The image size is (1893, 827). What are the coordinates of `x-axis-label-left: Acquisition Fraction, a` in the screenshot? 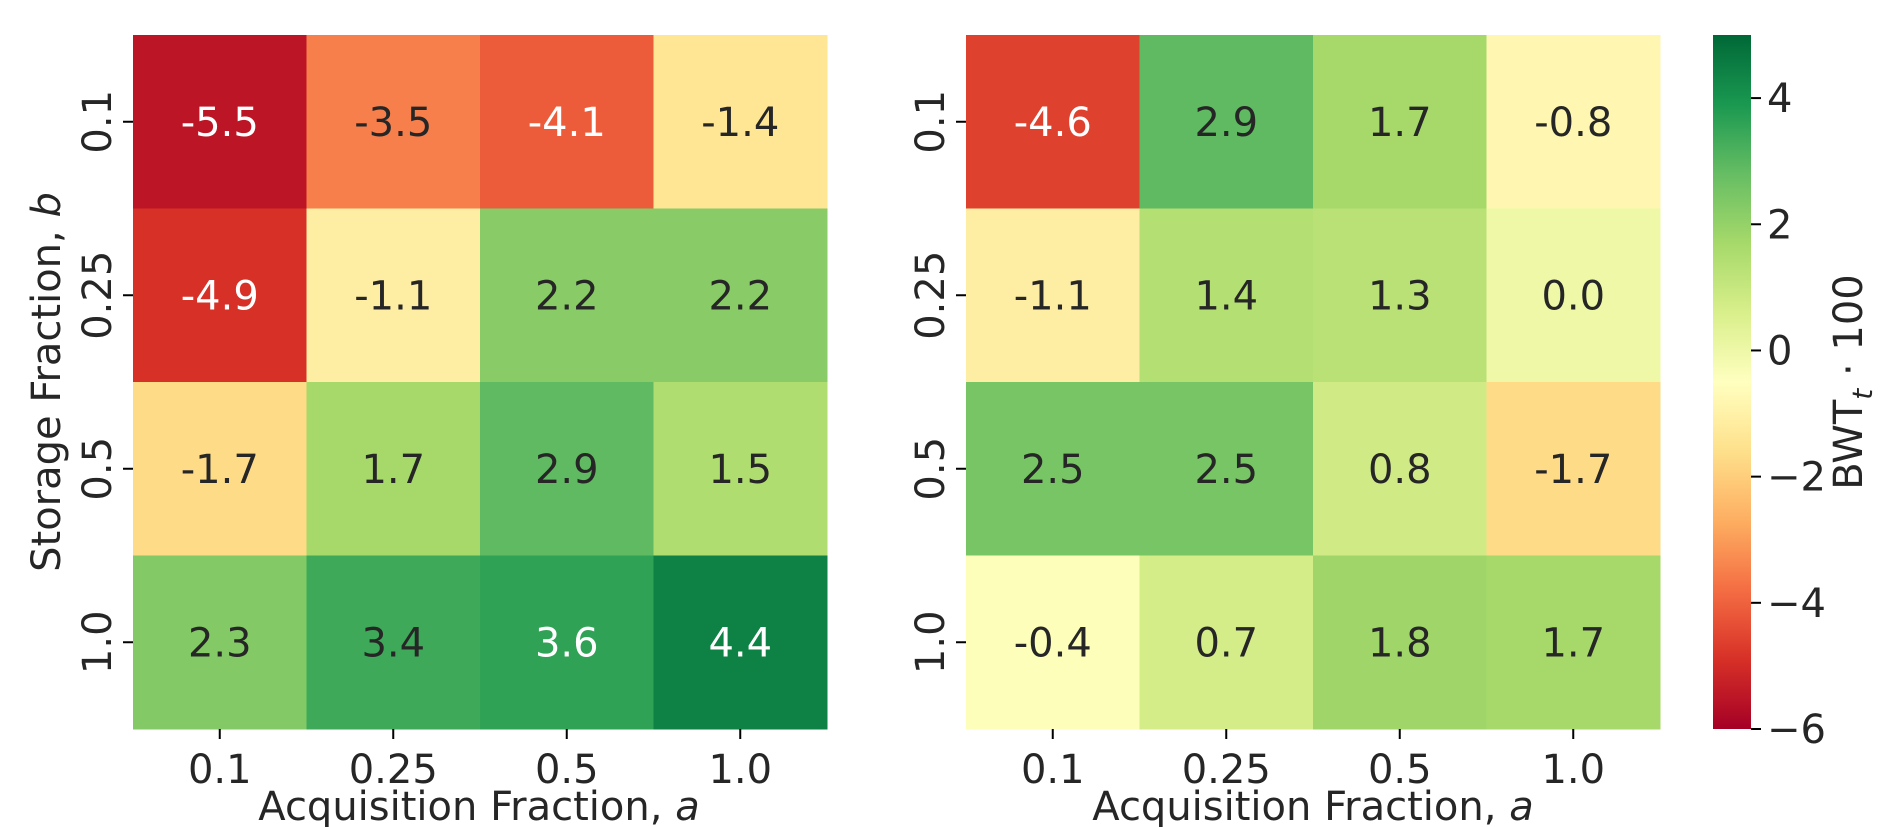 It's located at (478, 805).